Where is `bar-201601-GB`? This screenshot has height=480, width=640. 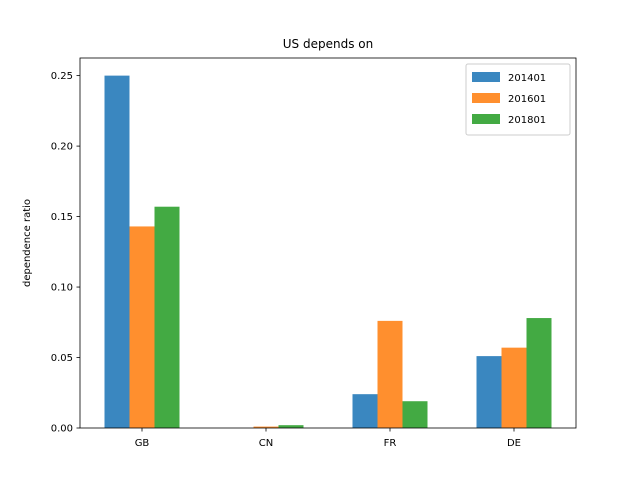
bar-201601-GB is located at coordinates (142, 327).